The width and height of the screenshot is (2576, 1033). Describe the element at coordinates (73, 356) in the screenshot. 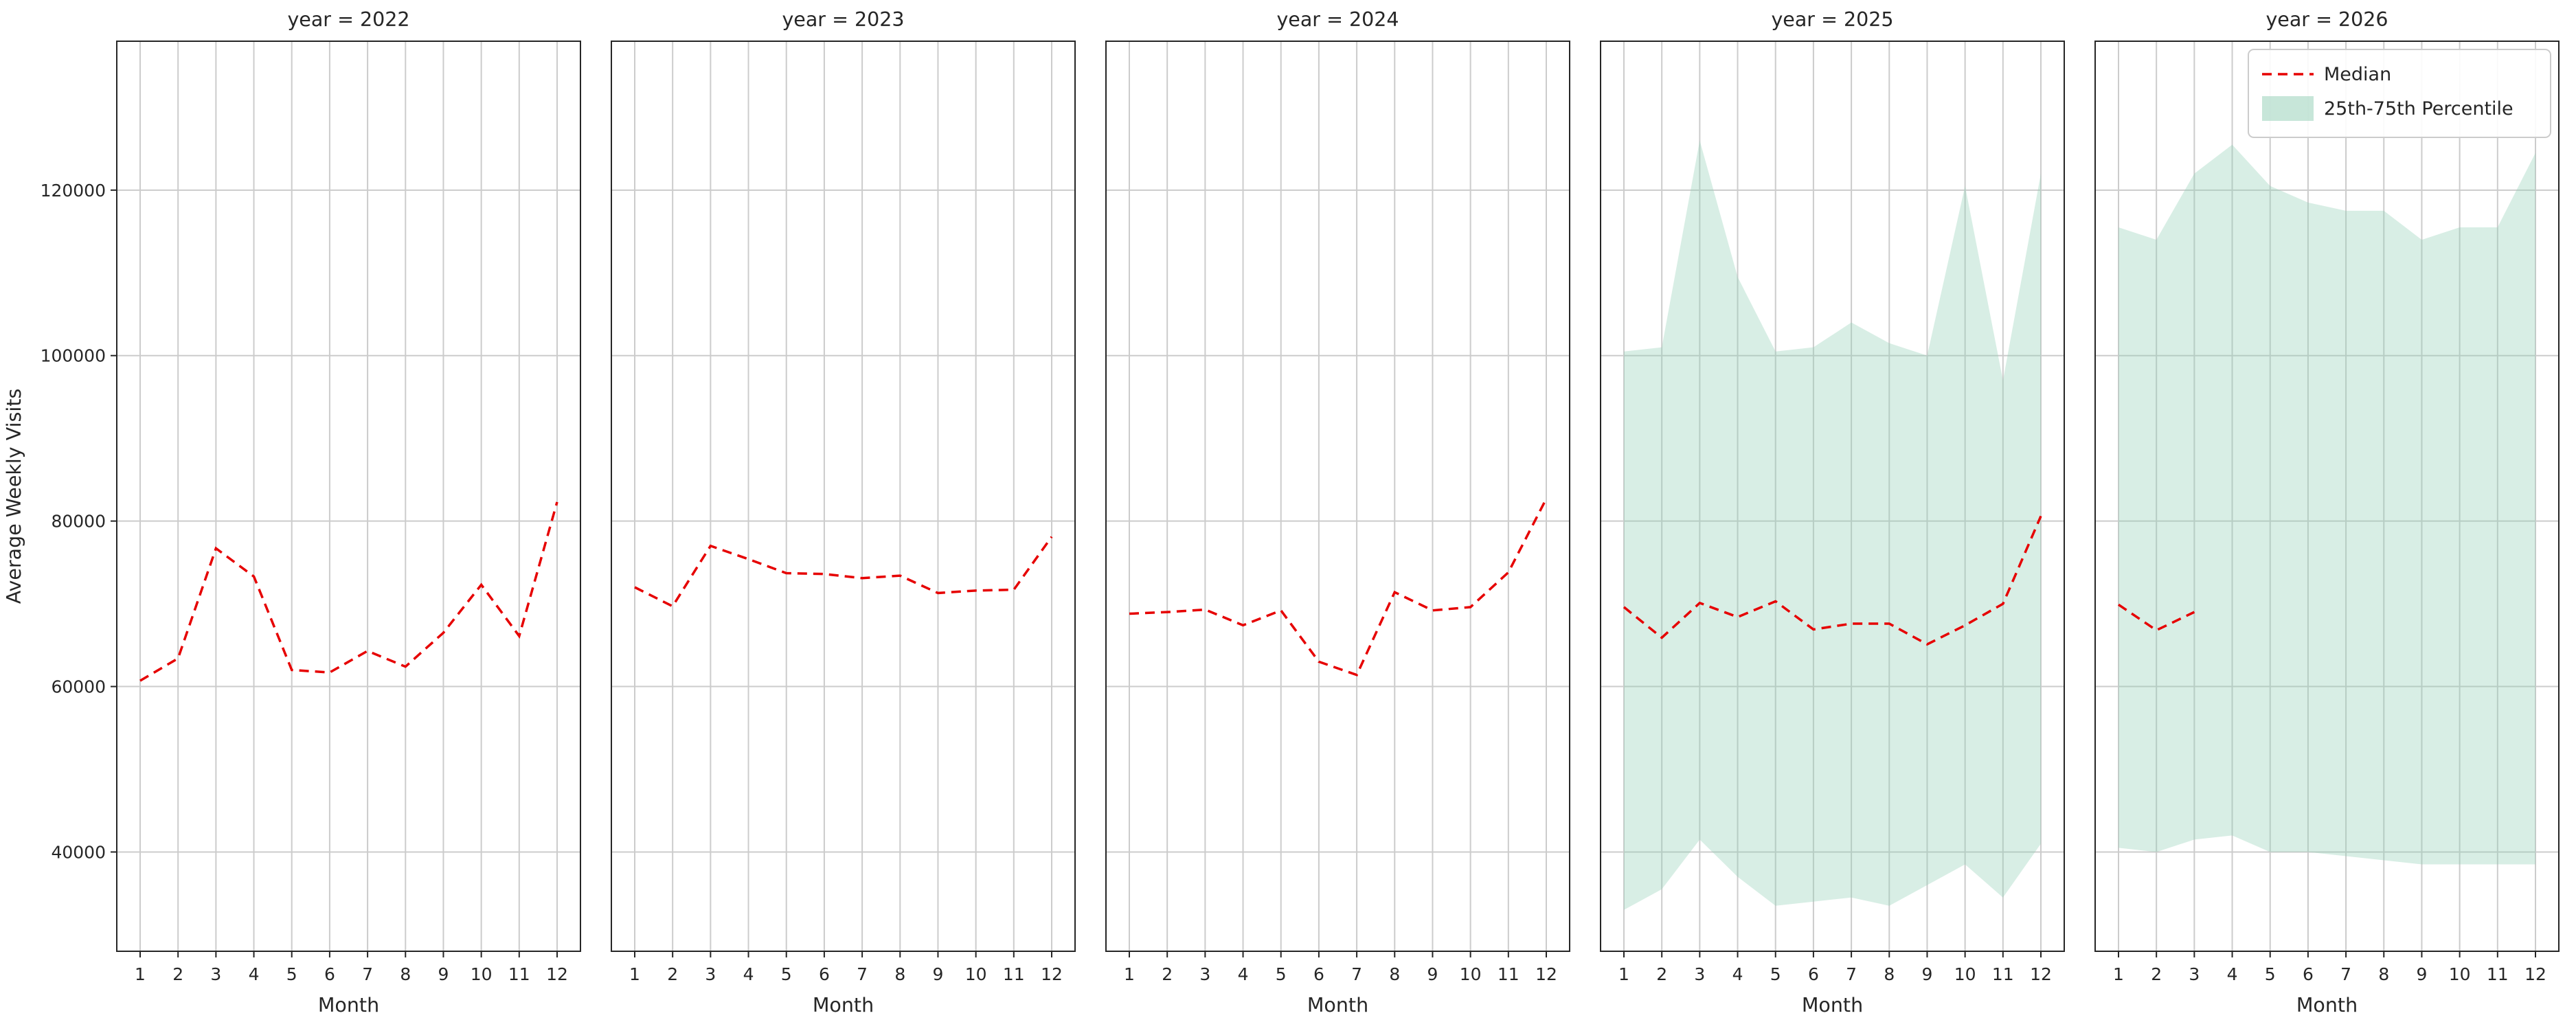

I see `y-tick-label: 100000` at that location.